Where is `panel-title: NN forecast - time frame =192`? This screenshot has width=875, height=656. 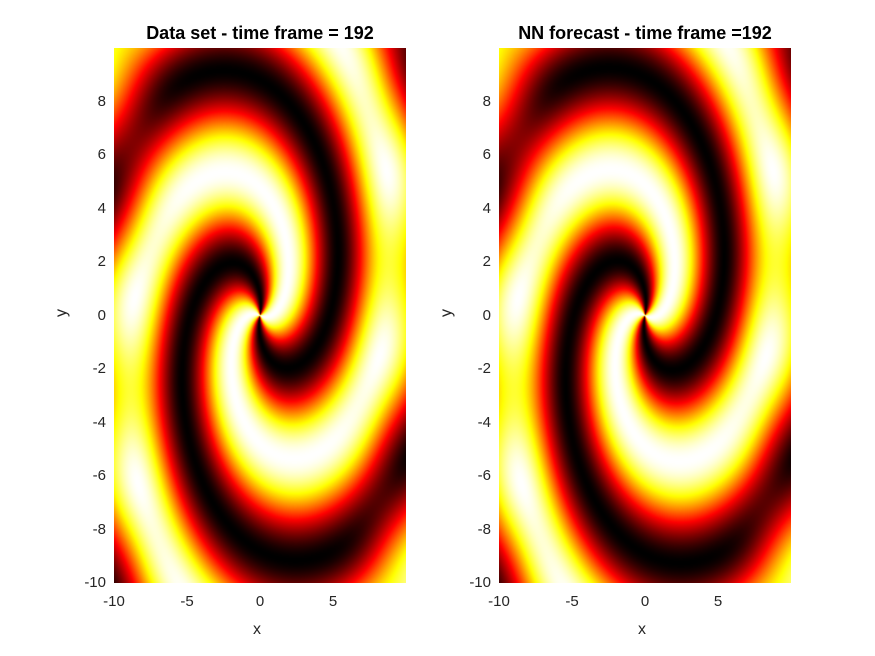 panel-title: NN forecast - time frame =192 is located at coordinates (645, 33).